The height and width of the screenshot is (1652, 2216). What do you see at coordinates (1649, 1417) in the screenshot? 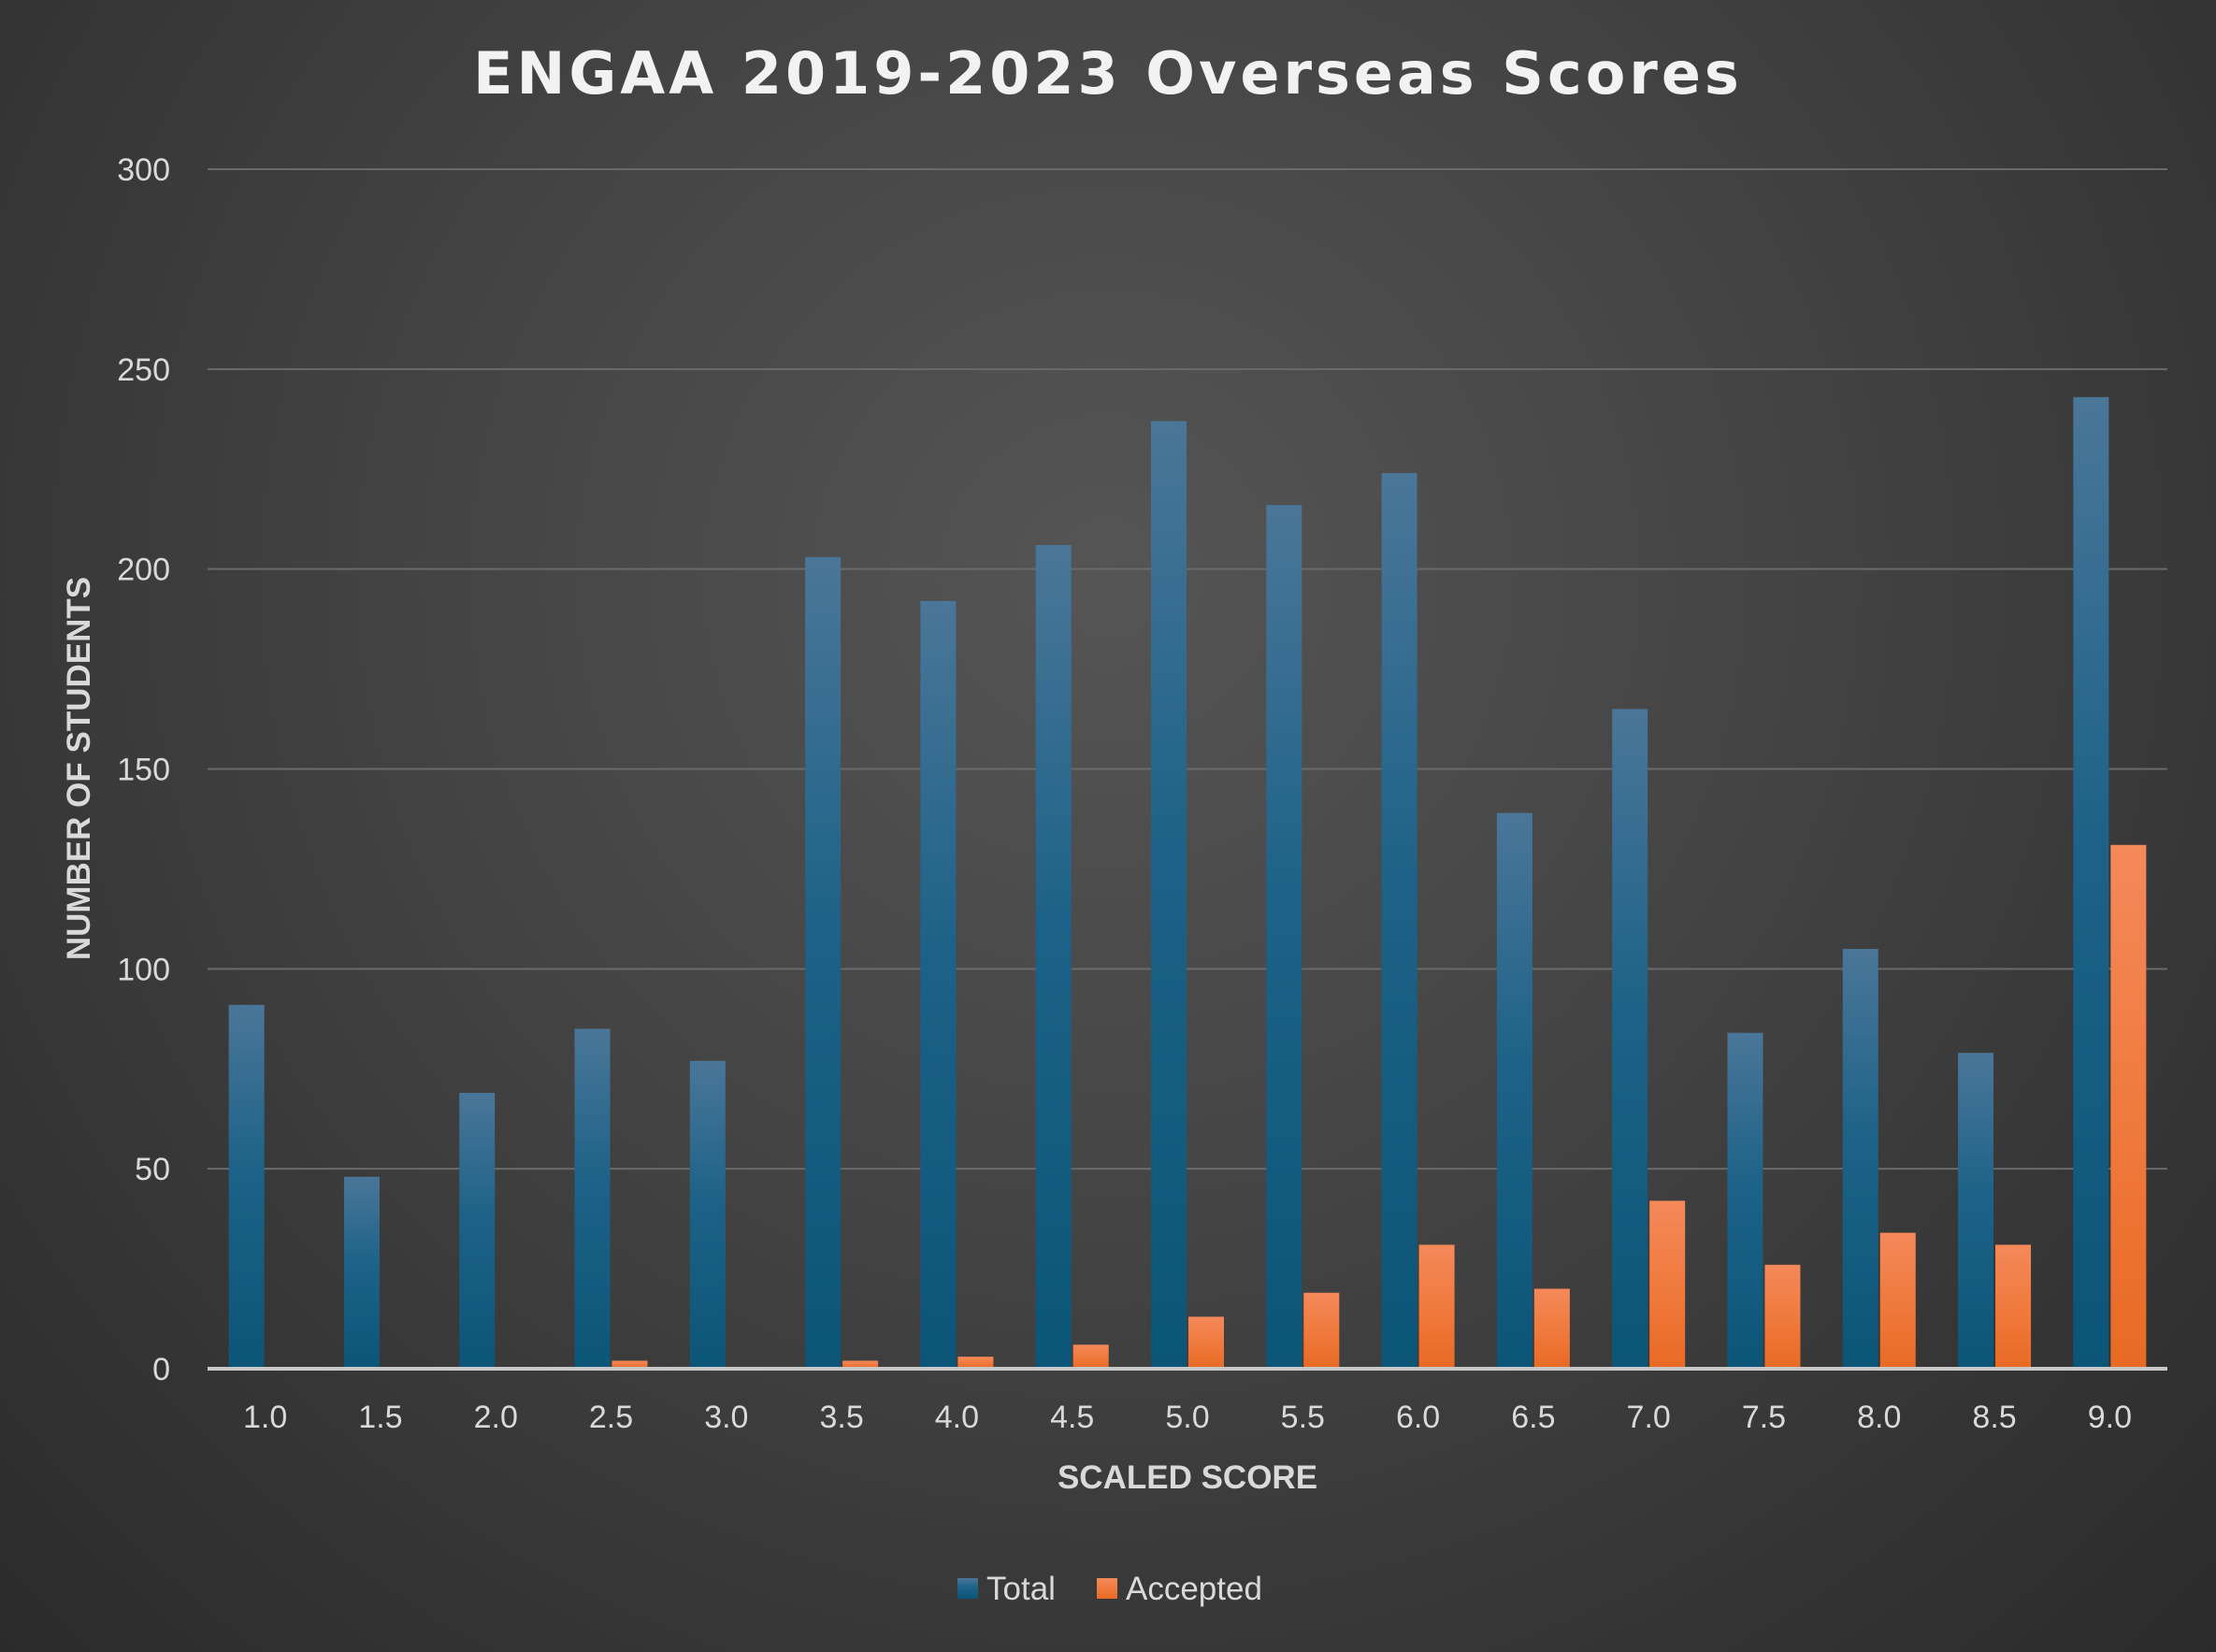
I see `x-tick-label: 7.0` at bounding box center [1649, 1417].